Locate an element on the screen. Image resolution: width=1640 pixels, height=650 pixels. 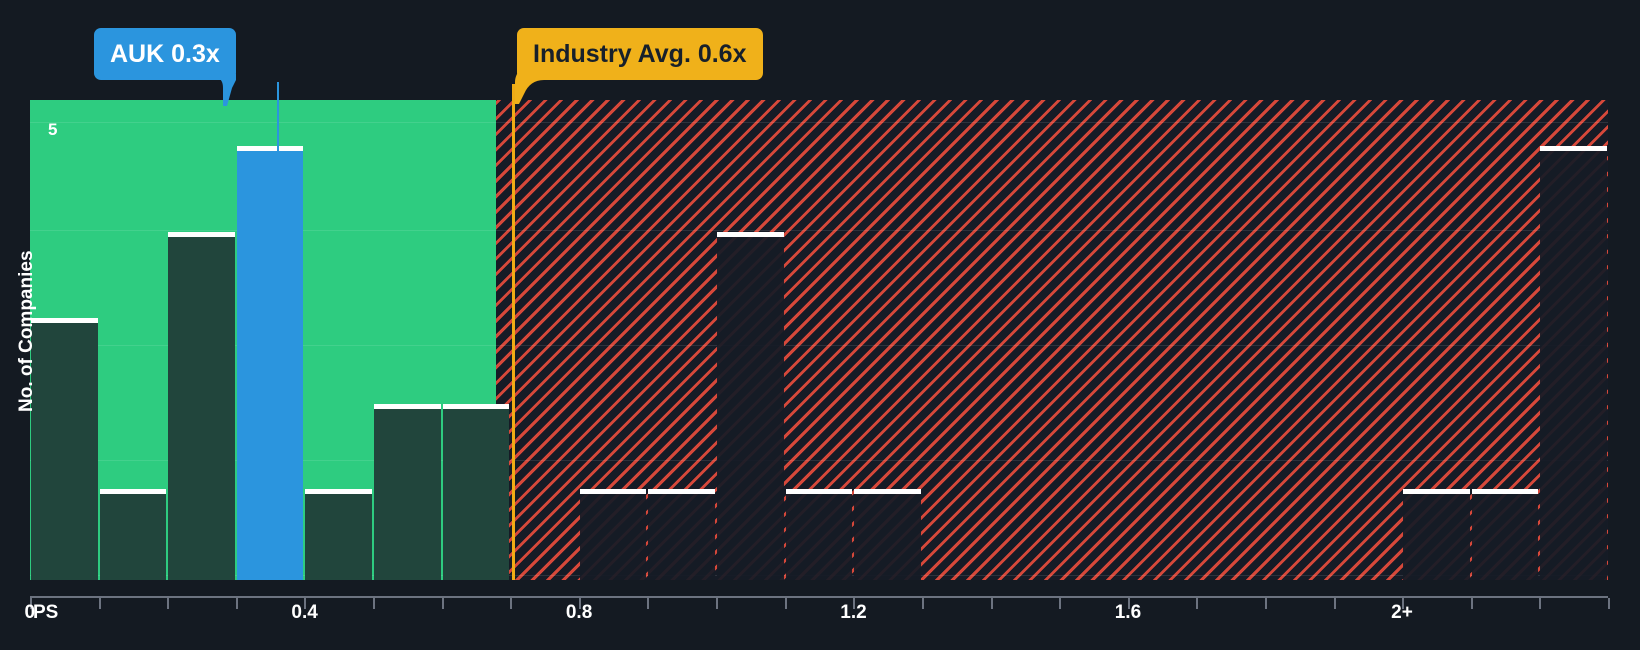
industry-marker-line is located at coordinates (513, 332).